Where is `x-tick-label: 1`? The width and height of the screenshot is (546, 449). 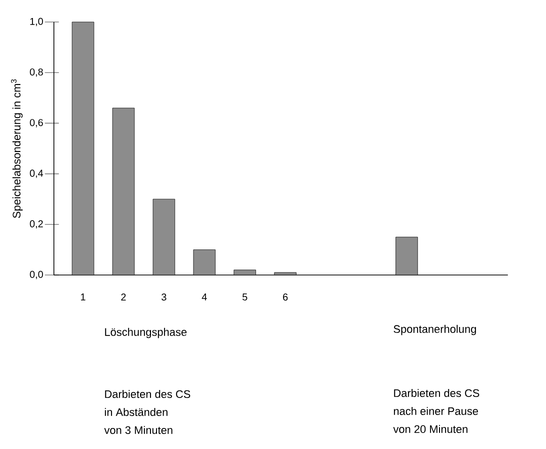 x-tick-label: 1 is located at coordinates (83, 297).